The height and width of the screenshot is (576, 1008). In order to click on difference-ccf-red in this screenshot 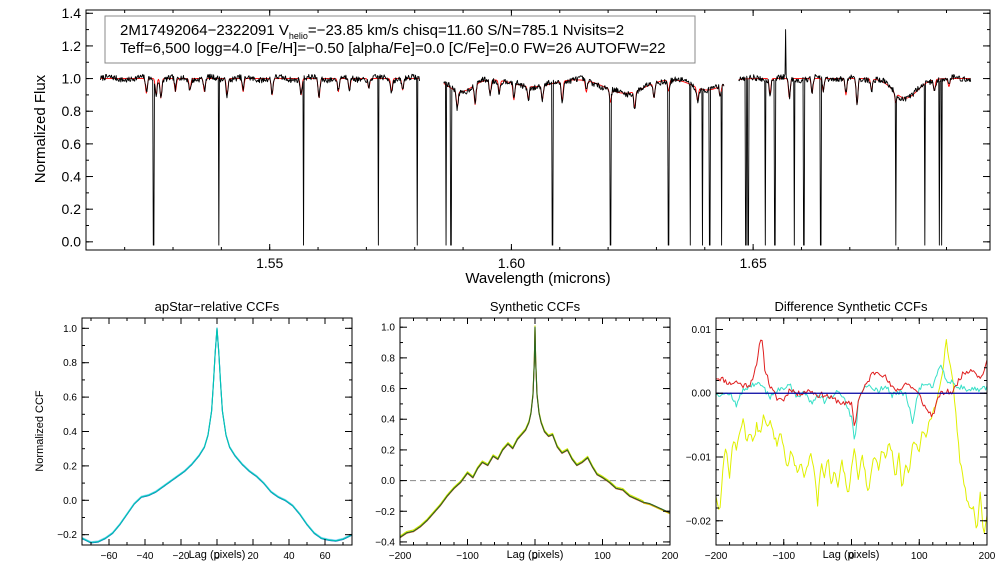, I will do `click(851, 382)`.